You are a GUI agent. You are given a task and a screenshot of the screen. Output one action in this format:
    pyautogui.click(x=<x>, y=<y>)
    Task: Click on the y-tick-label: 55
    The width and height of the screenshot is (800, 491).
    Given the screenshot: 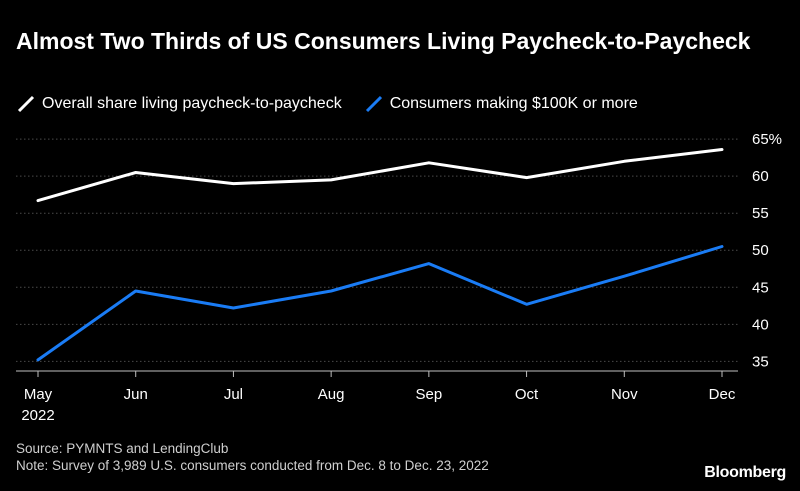 What is the action you would take?
    pyautogui.click(x=760, y=213)
    